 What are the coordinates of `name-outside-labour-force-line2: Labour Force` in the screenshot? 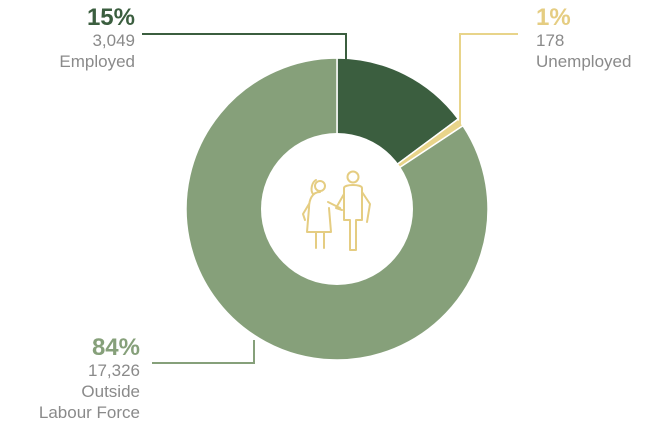 It's located at (89, 412).